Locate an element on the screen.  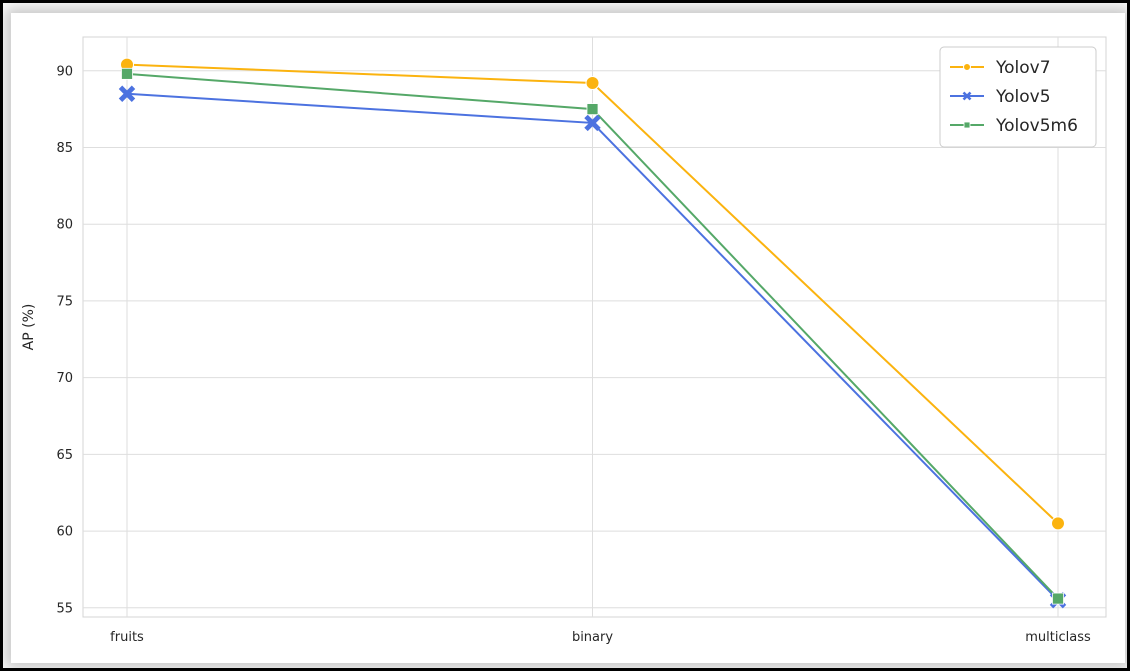
y-tick-label: 55 is located at coordinates (64, 608).